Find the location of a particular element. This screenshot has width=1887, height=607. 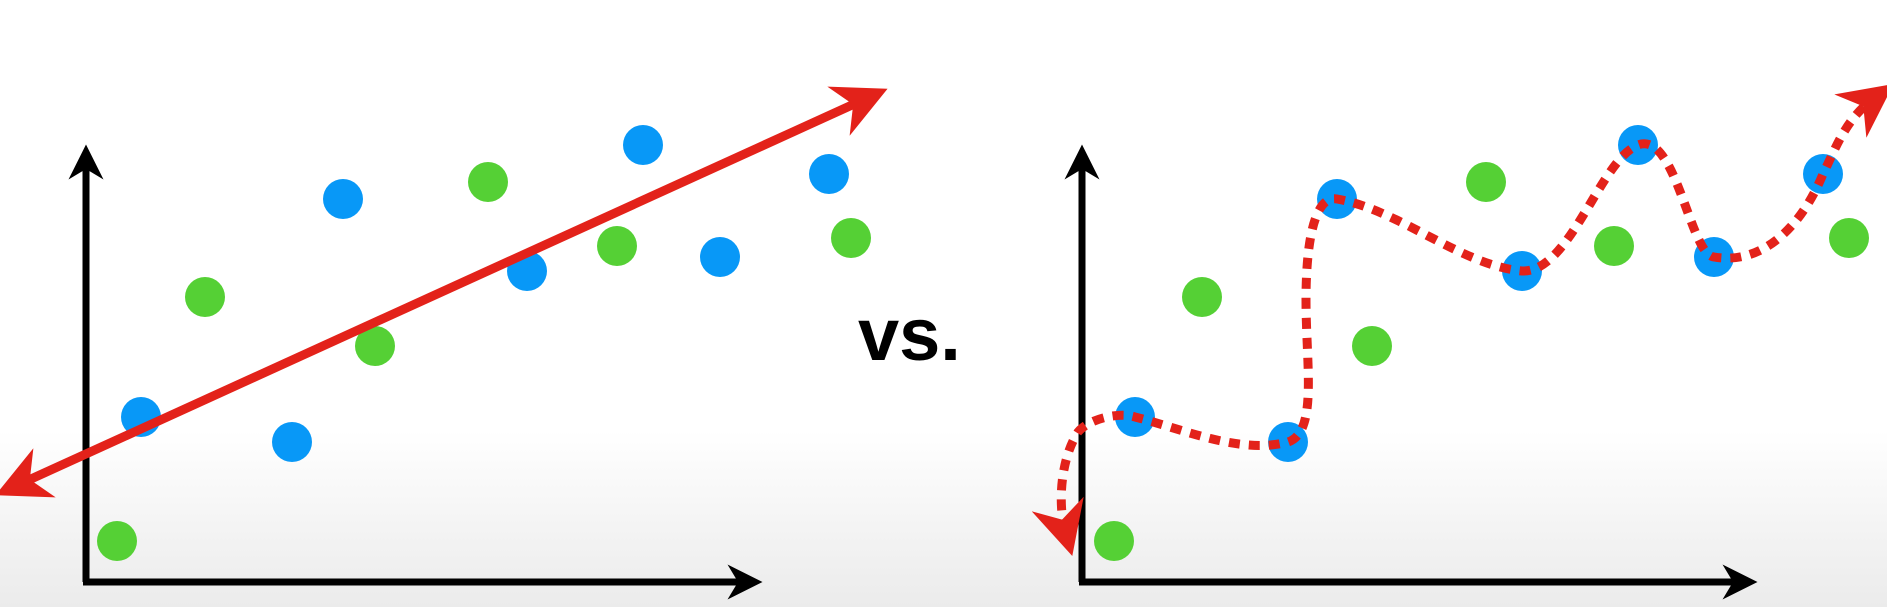

vs-label: vs. is located at coordinates (909, 334).